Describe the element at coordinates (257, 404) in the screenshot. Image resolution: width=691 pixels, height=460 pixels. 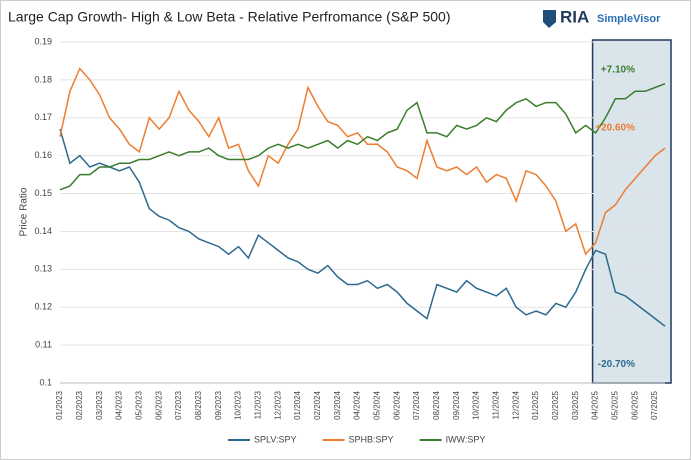
I see `x-tick-label: 11/2023` at that location.